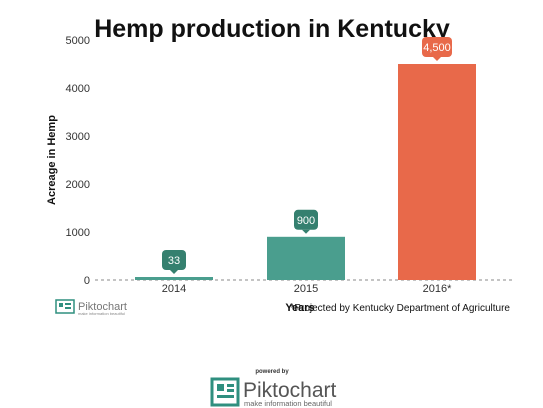 Image resolution: width=543 pixels, height=408 pixels. Describe the element at coordinates (78, 233) in the screenshot. I see `y-tick-label: 1000` at that location.